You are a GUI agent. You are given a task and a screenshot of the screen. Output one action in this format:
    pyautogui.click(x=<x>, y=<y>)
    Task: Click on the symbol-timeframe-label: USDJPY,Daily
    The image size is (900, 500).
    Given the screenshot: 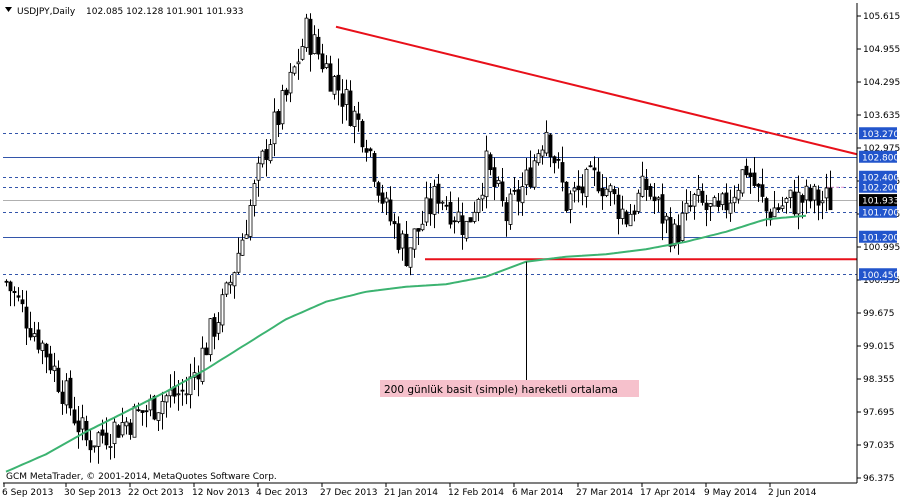 What is the action you would take?
    pyautogui.click(x=46, y=12)
    